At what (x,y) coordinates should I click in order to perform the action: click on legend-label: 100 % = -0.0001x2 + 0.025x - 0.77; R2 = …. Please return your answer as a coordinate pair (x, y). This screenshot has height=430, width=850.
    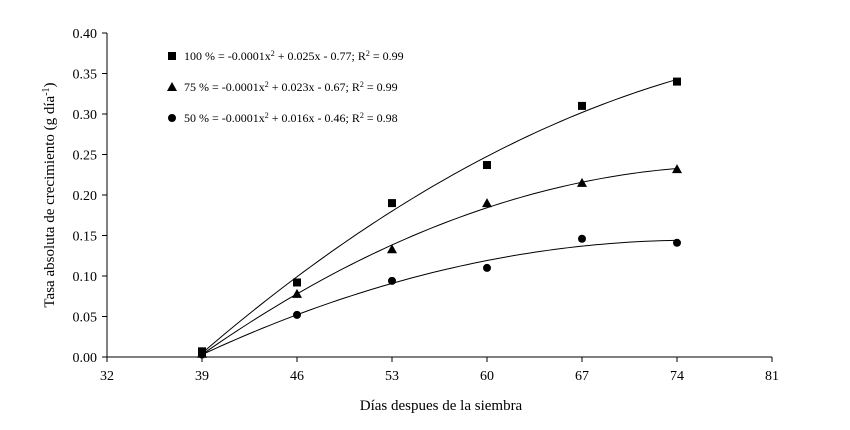
    Looking at the image, I should click on (294, 56).